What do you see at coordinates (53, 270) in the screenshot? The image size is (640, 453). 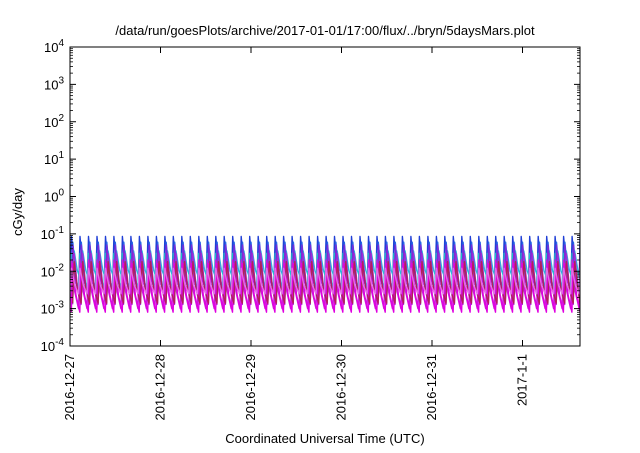 I see `y-tick-label: 10⁻²` at bounding box center [53, 270].